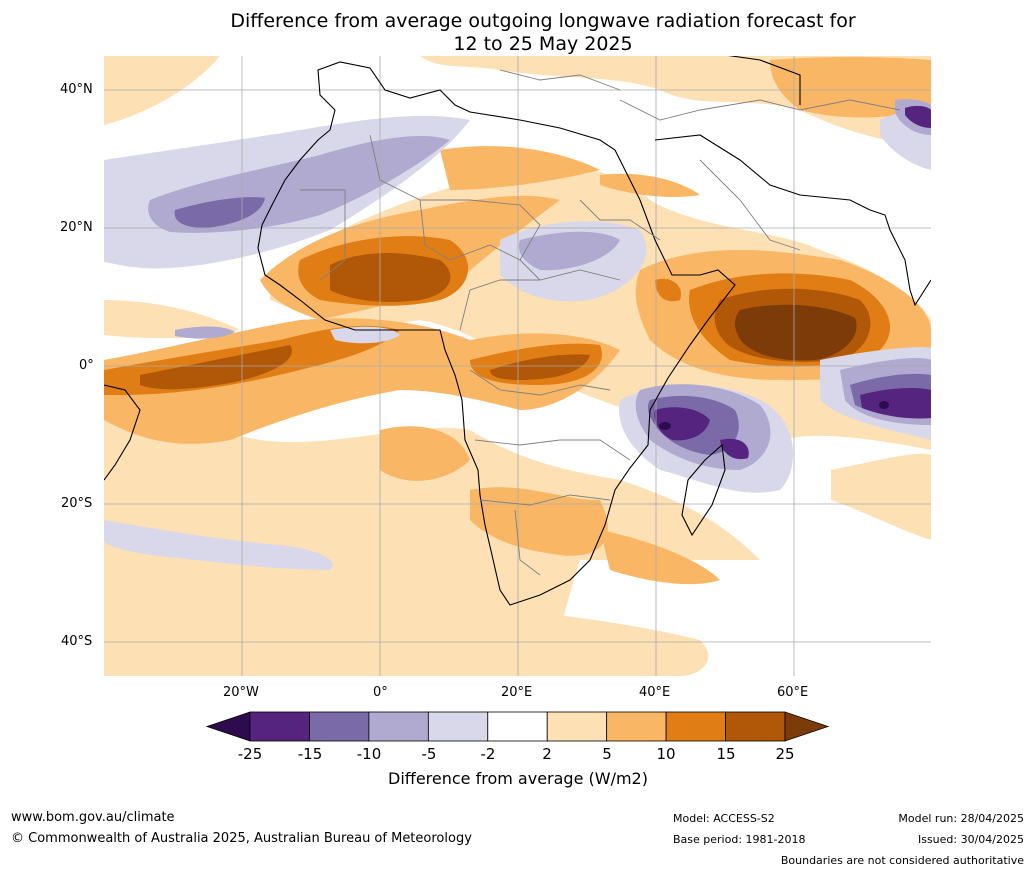 Image resolution: width=1035 pixels, height=873 pixels. Describe the element at coordinates (310, 754) in the screenshot. I see `colorbar-label: -15` at that location.